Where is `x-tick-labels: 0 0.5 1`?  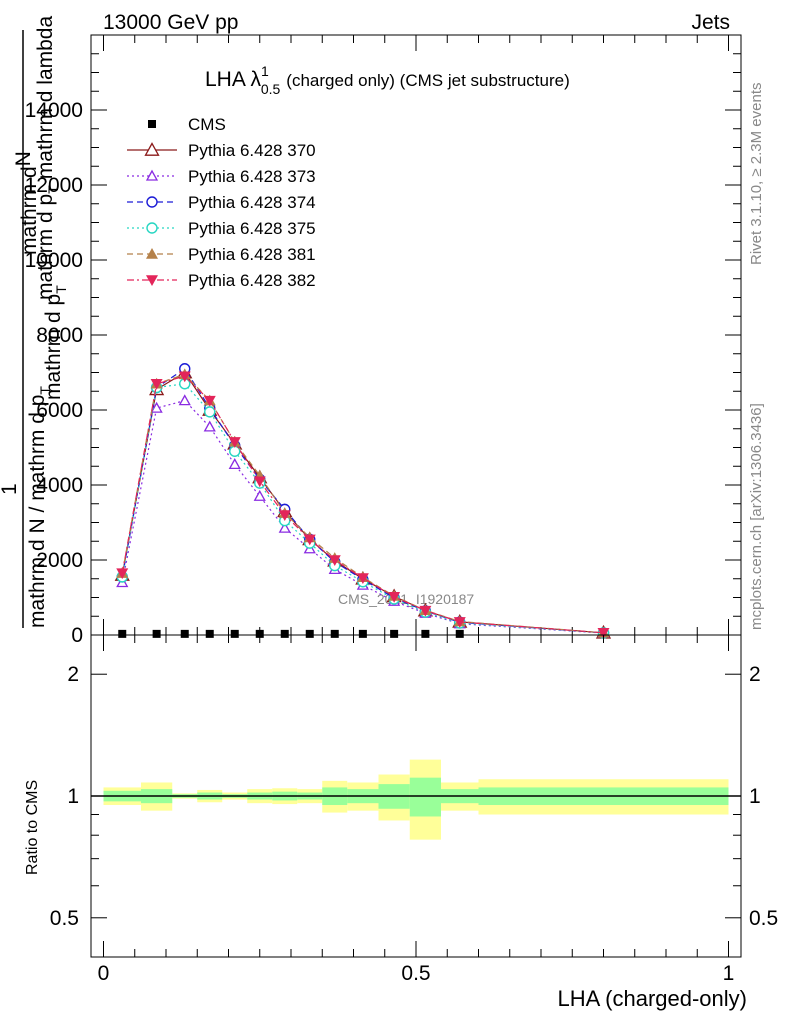 x-tick-labels: 0 0.5 1 is located at coordinates (416, 973).